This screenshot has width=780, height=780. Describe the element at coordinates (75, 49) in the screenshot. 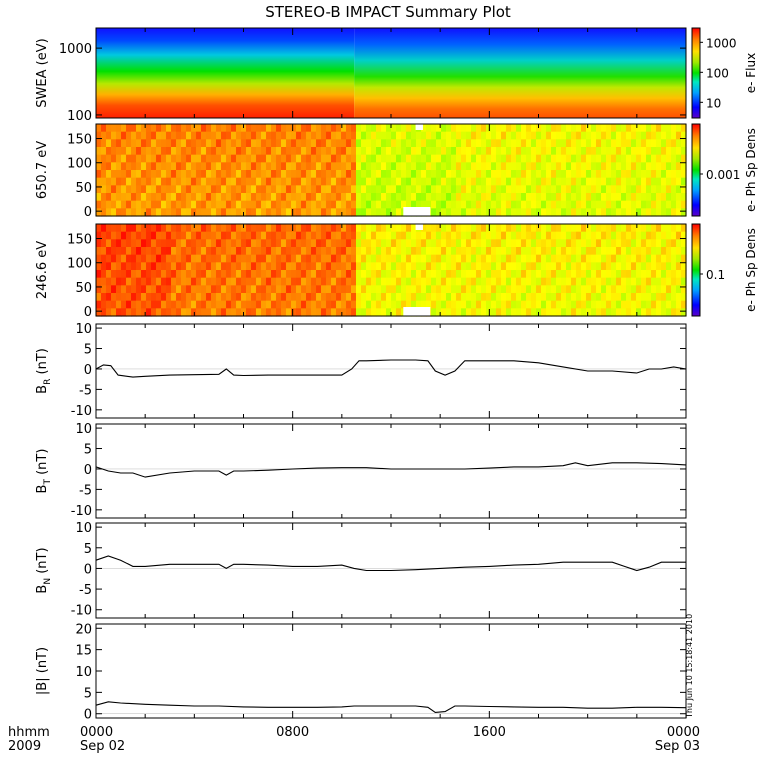

I see `y-tick-label-2: 1000` at that location.